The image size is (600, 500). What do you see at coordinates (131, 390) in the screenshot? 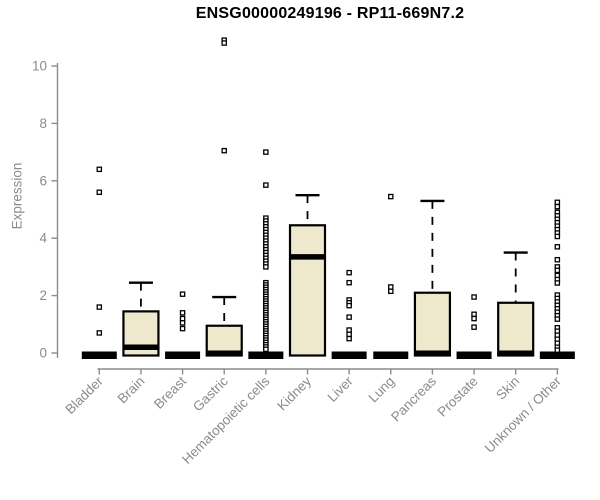
I see `x-axis-category-label: Brain` at bounding box center [131, 390].